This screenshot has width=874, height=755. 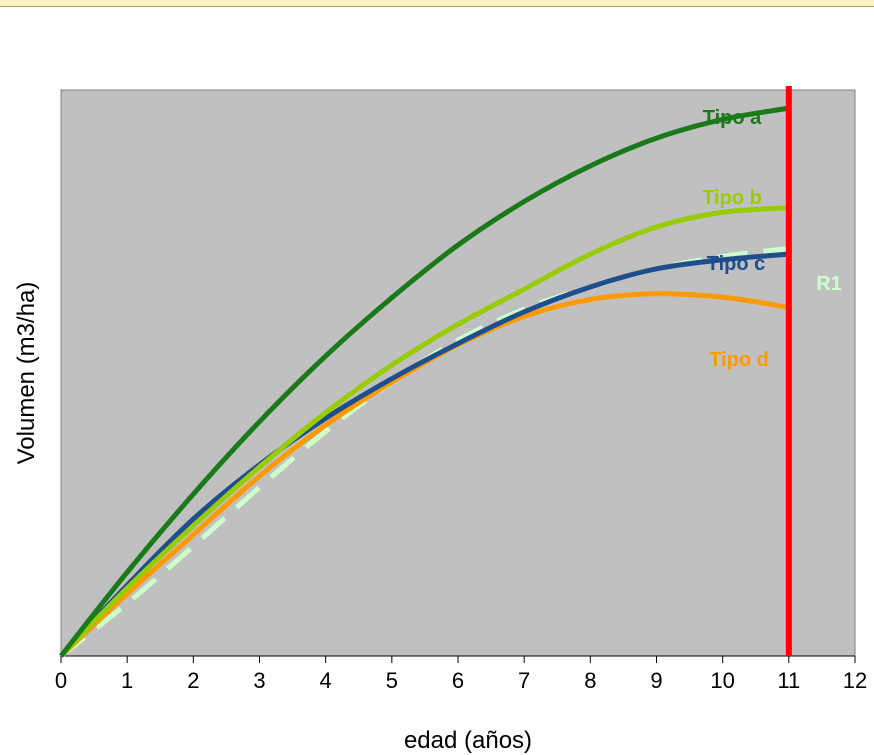 What do you see at coordinates (392, 680) in the screenshot?
I see `x-tick-label: 5` at bounding box center [392, 680].